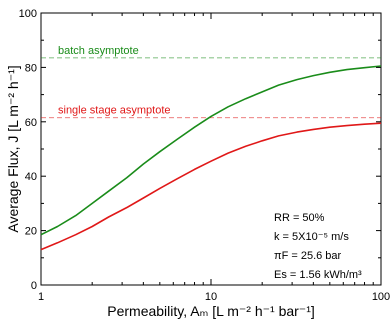 The height and width of the screenshot is (330, 391). I want to click on y-tick-label-0: 0, so click(34, 286).